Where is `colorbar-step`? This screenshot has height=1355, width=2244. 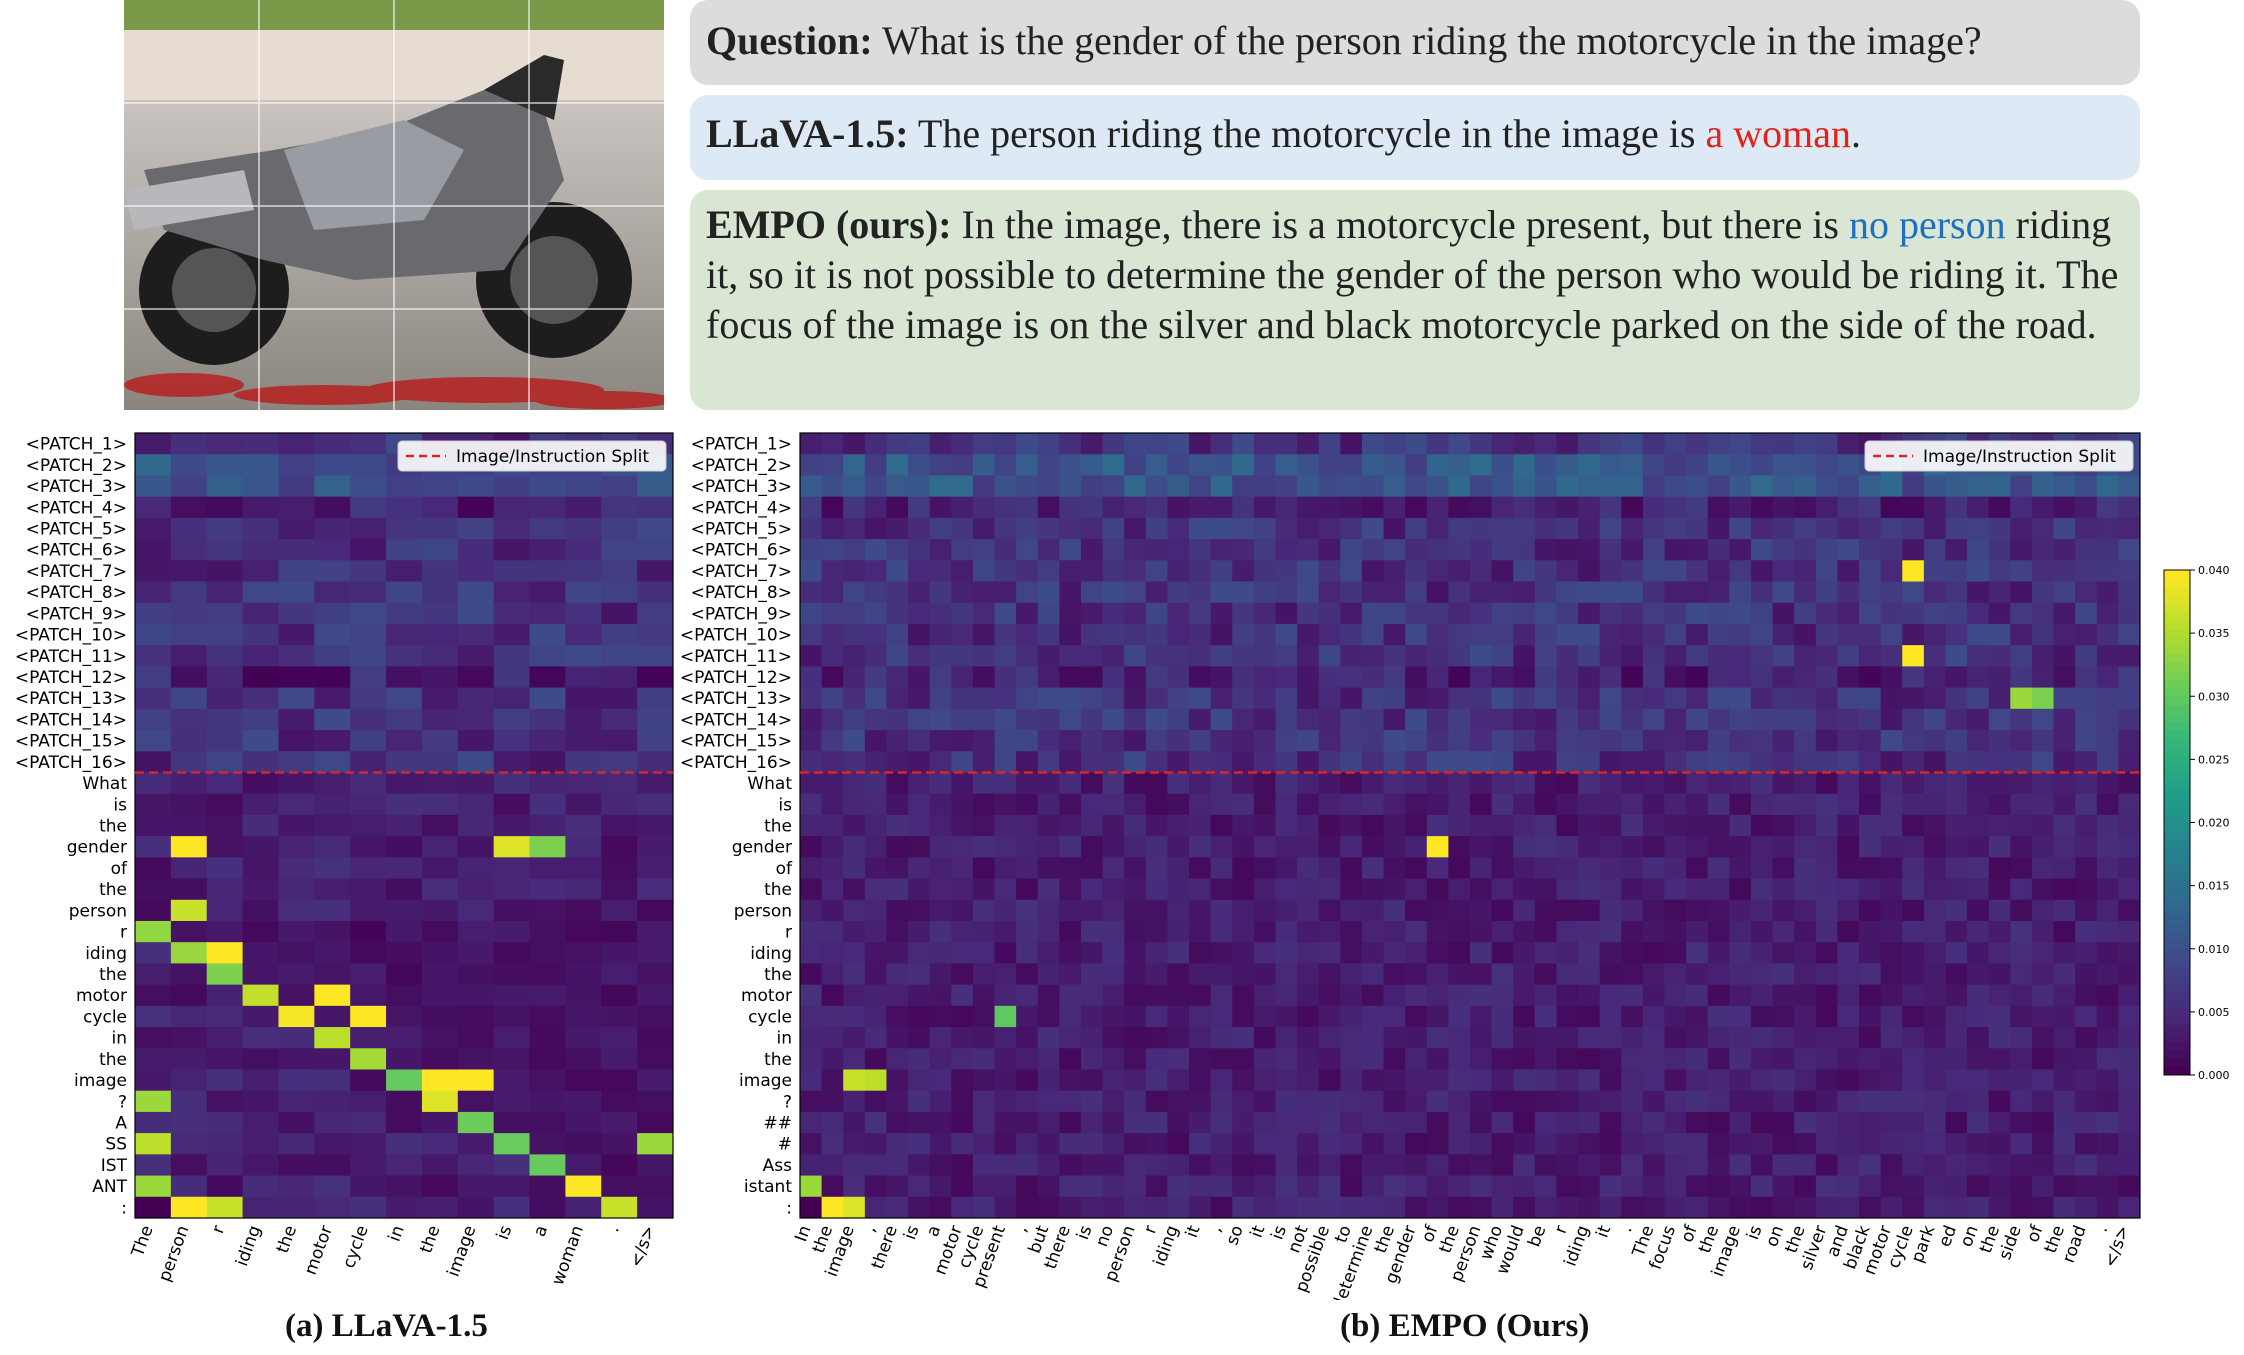
colorbar-step is located at coordinates (2177, 793).